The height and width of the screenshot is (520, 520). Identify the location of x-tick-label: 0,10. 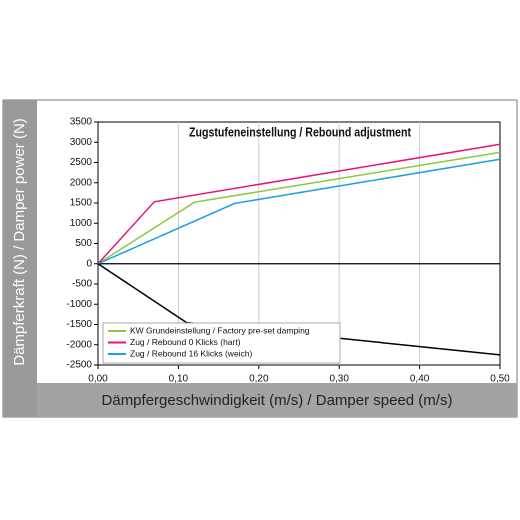
(179, 379).